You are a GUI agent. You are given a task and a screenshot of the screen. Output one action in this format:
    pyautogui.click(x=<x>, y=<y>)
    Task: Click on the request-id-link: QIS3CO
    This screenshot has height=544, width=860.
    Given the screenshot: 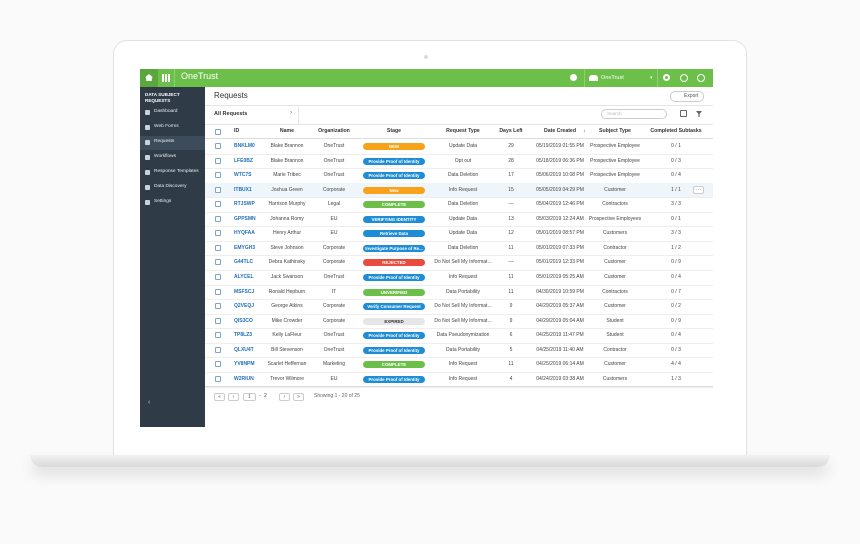 What is the action you would take?
    pyautogui.click(x=243, y=320)
    